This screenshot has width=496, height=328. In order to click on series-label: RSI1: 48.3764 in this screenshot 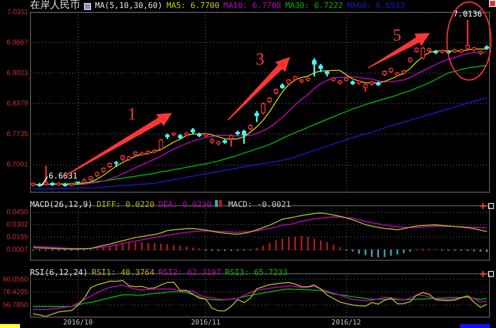, I will do `click(123, 273)`.